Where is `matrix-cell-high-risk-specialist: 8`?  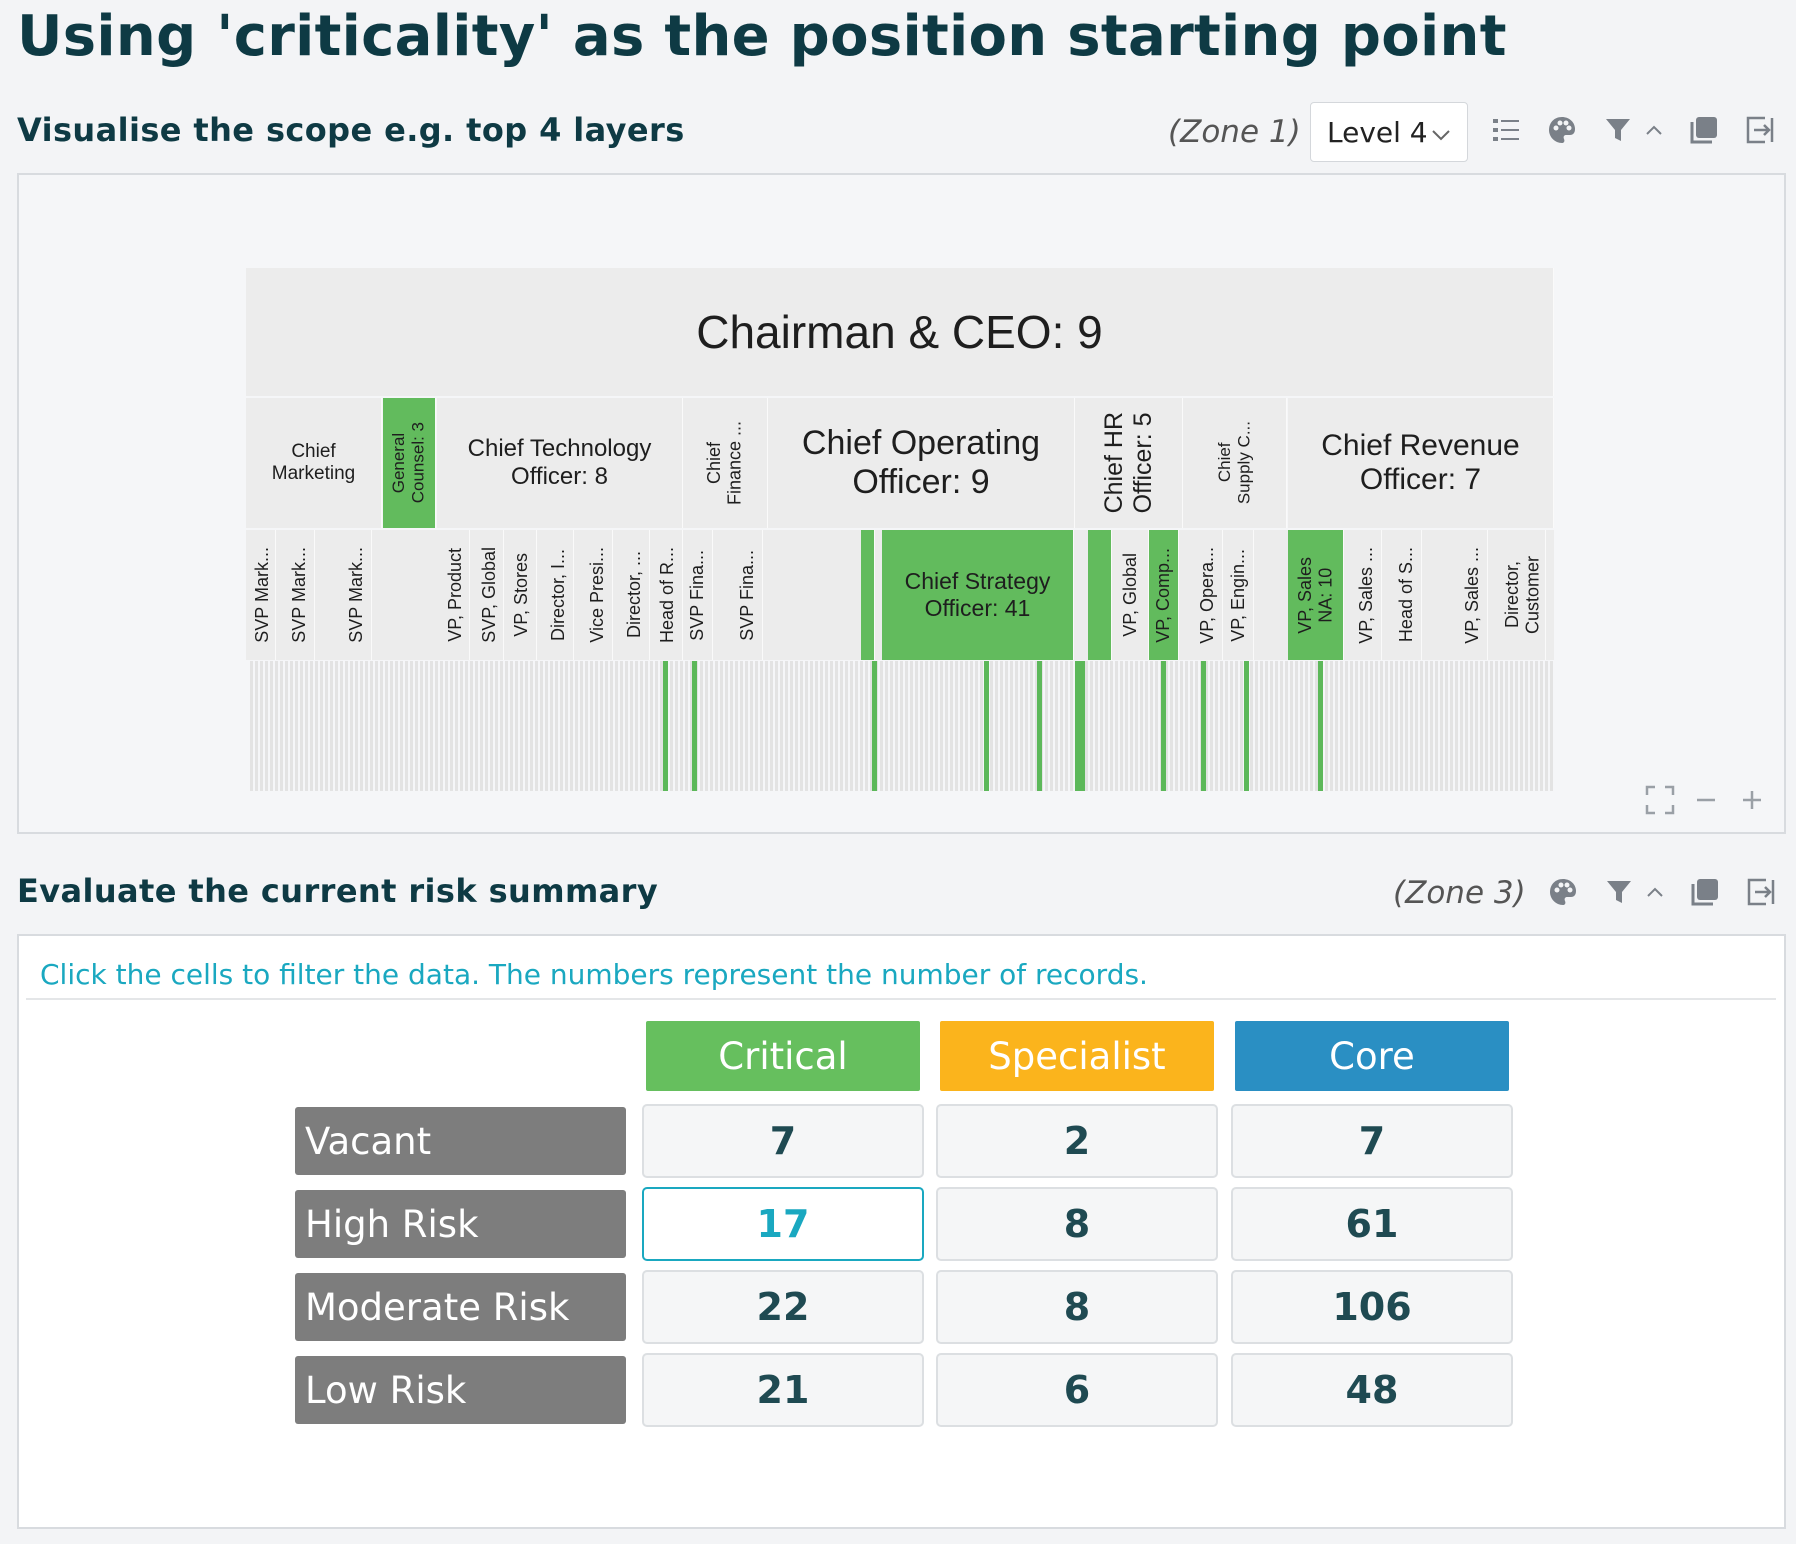
matrix-cell-high-risk-specialist: 8 is located at coordinates (1077, 1224).